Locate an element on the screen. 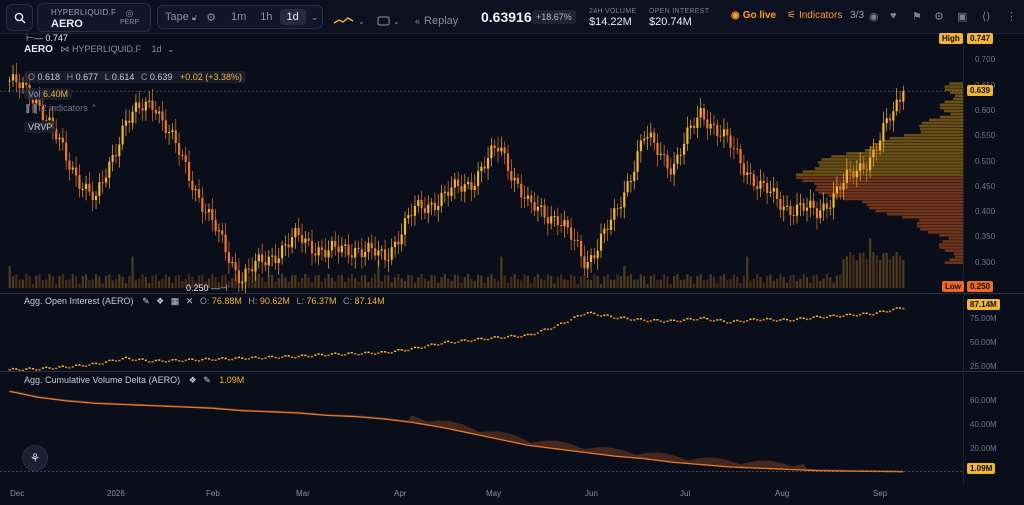 This screenshot has height=505, width=1024. change-badge: +18.67% is located at coordinates (554, 17).